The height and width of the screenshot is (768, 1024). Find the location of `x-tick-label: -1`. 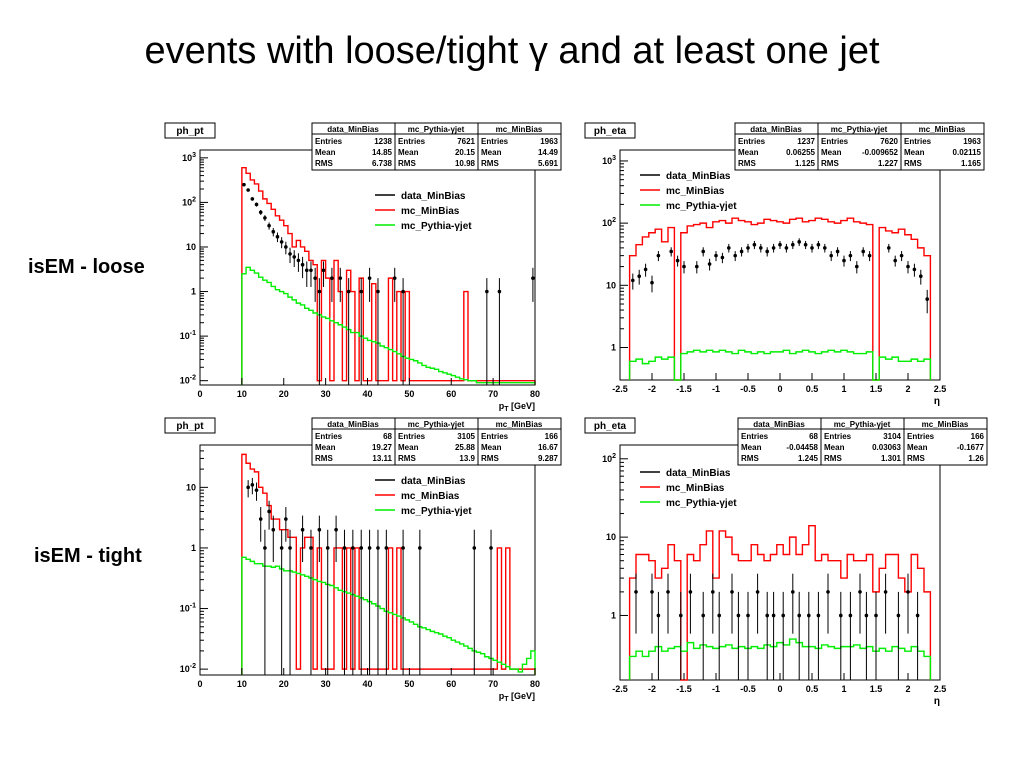

x-tick-label: -1 is located at coordinates (716, 389).